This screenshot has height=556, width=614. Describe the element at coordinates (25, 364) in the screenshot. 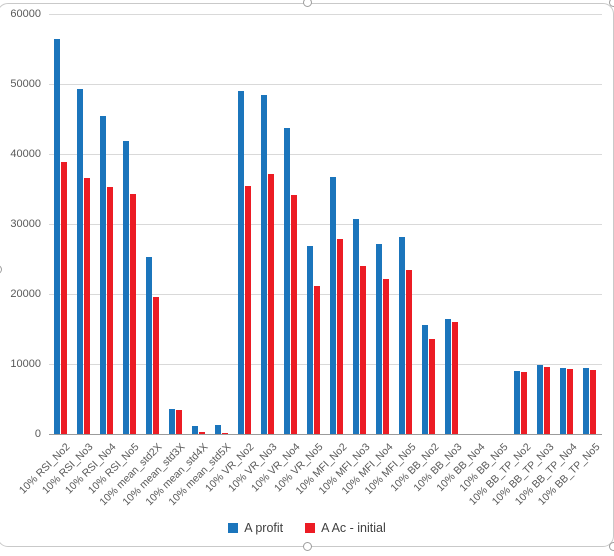

I see `y-axis-tick-label: 10000` at that location.